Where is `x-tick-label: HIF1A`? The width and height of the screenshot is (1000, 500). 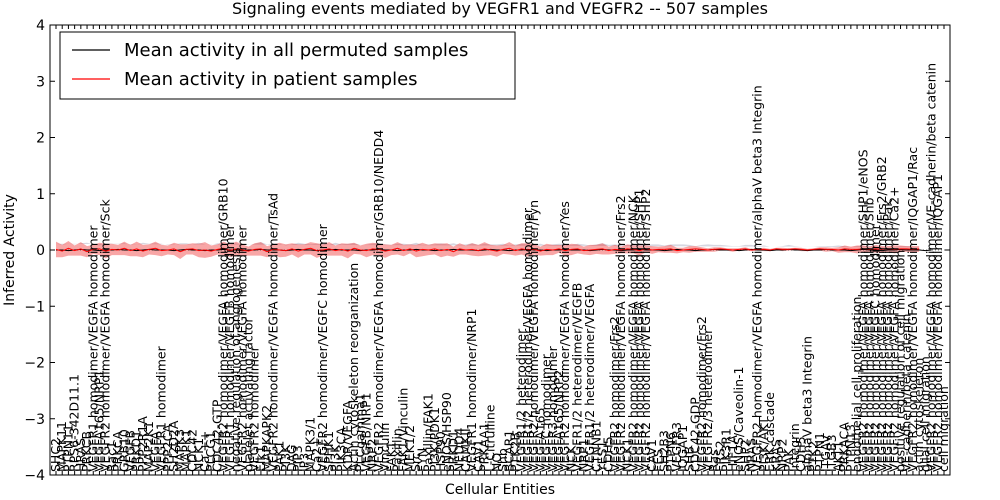 x-tick-label: HIF1A is located at coordinates (732, 453).